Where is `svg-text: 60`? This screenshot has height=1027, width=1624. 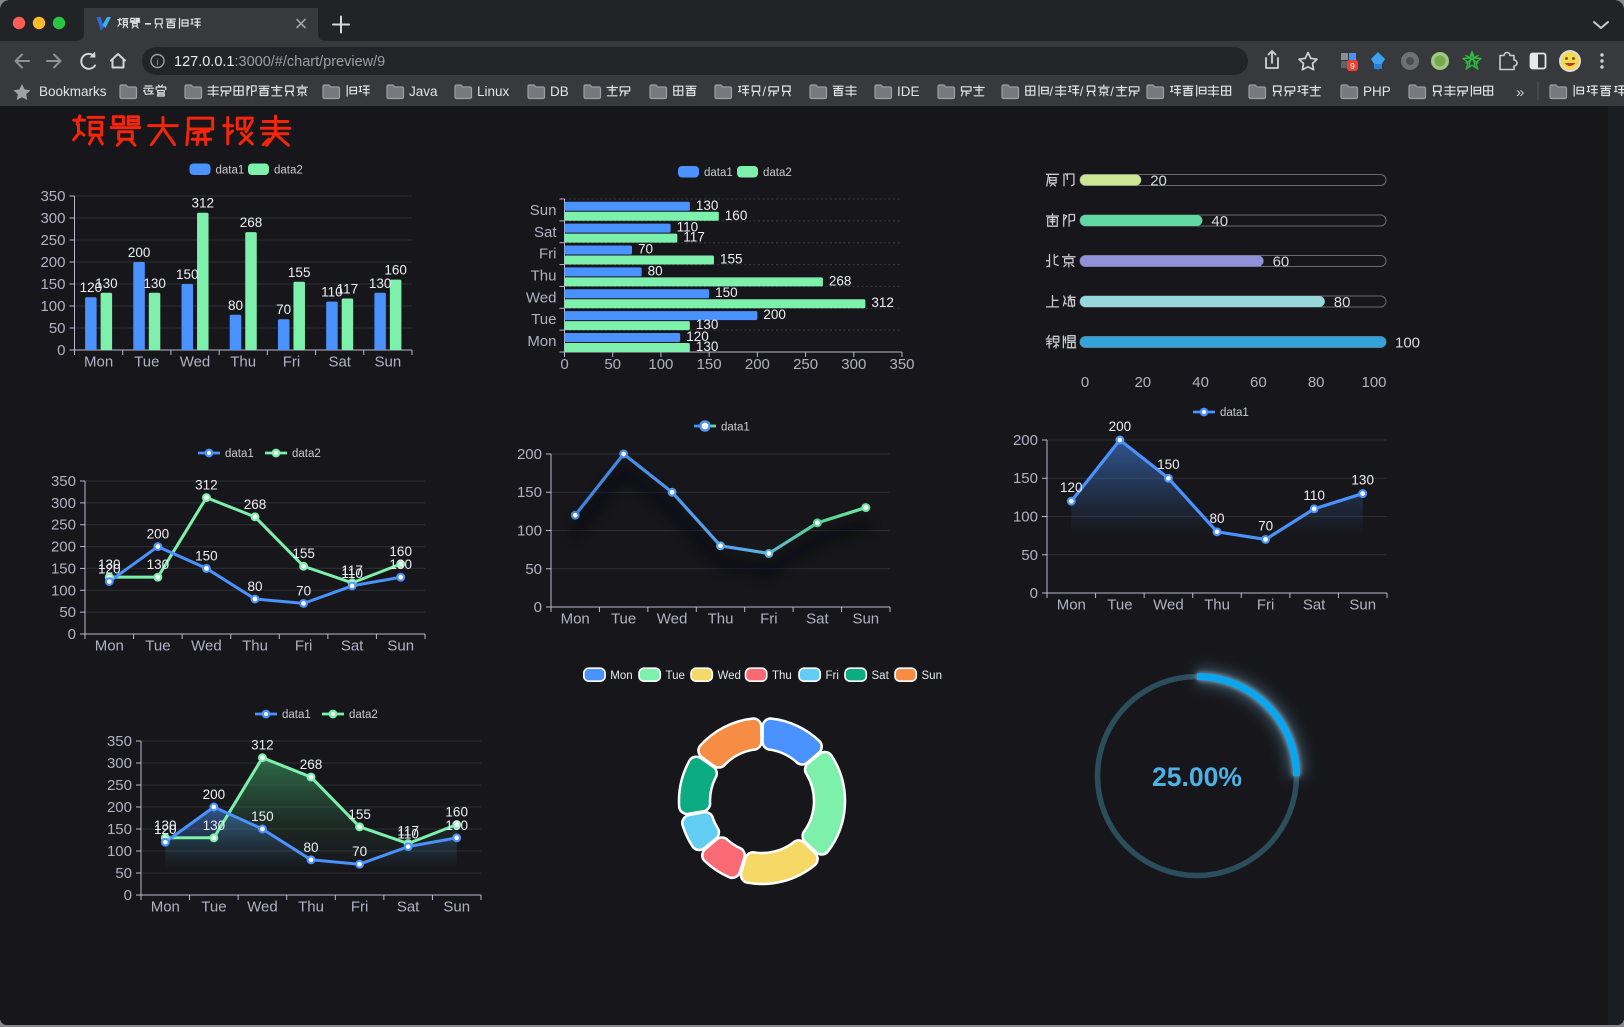 svg-text: 60 is located at coordinates (1258, 382).